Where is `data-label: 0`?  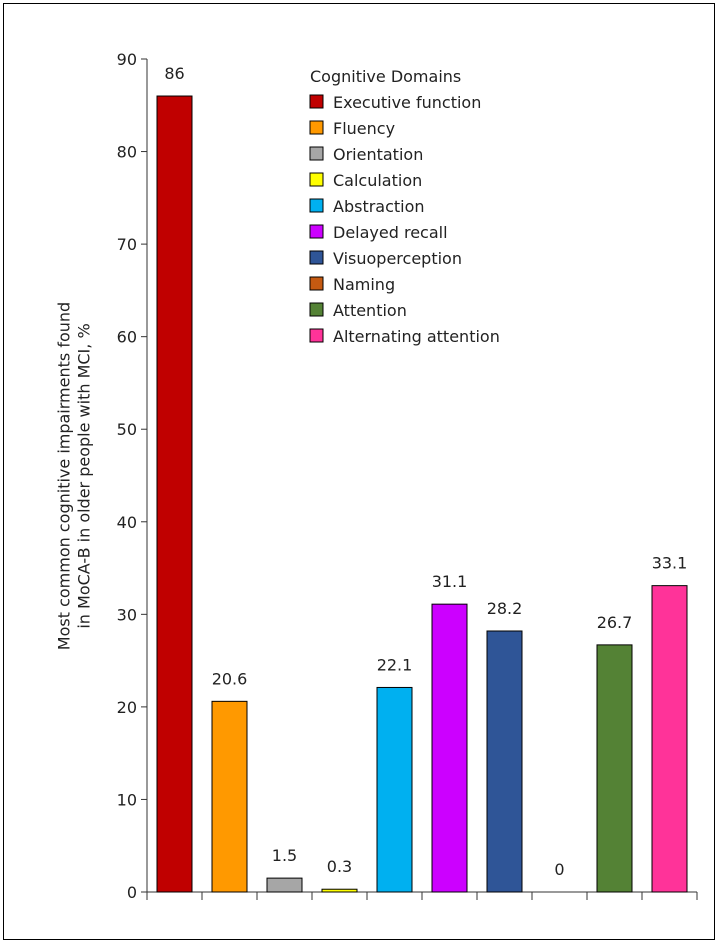 data-label: 0 is located at coordinates (559, 869).